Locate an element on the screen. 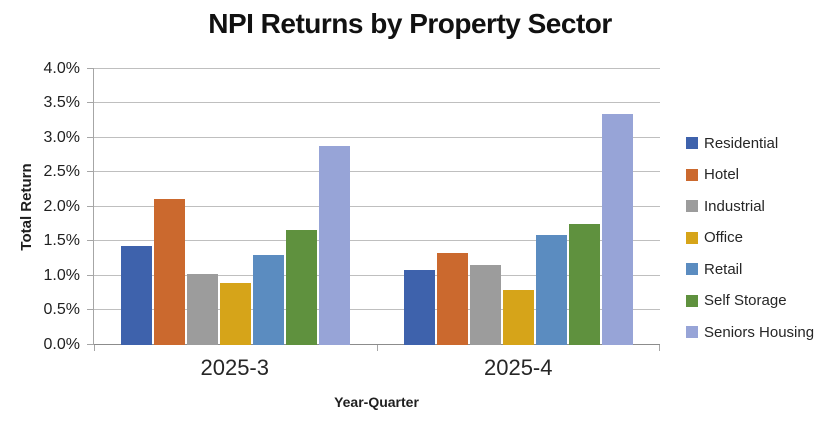 Image resolution: width=830 pixels, height=431 pixels. legend-label: Self Storage is located at coordinates (745, 300).